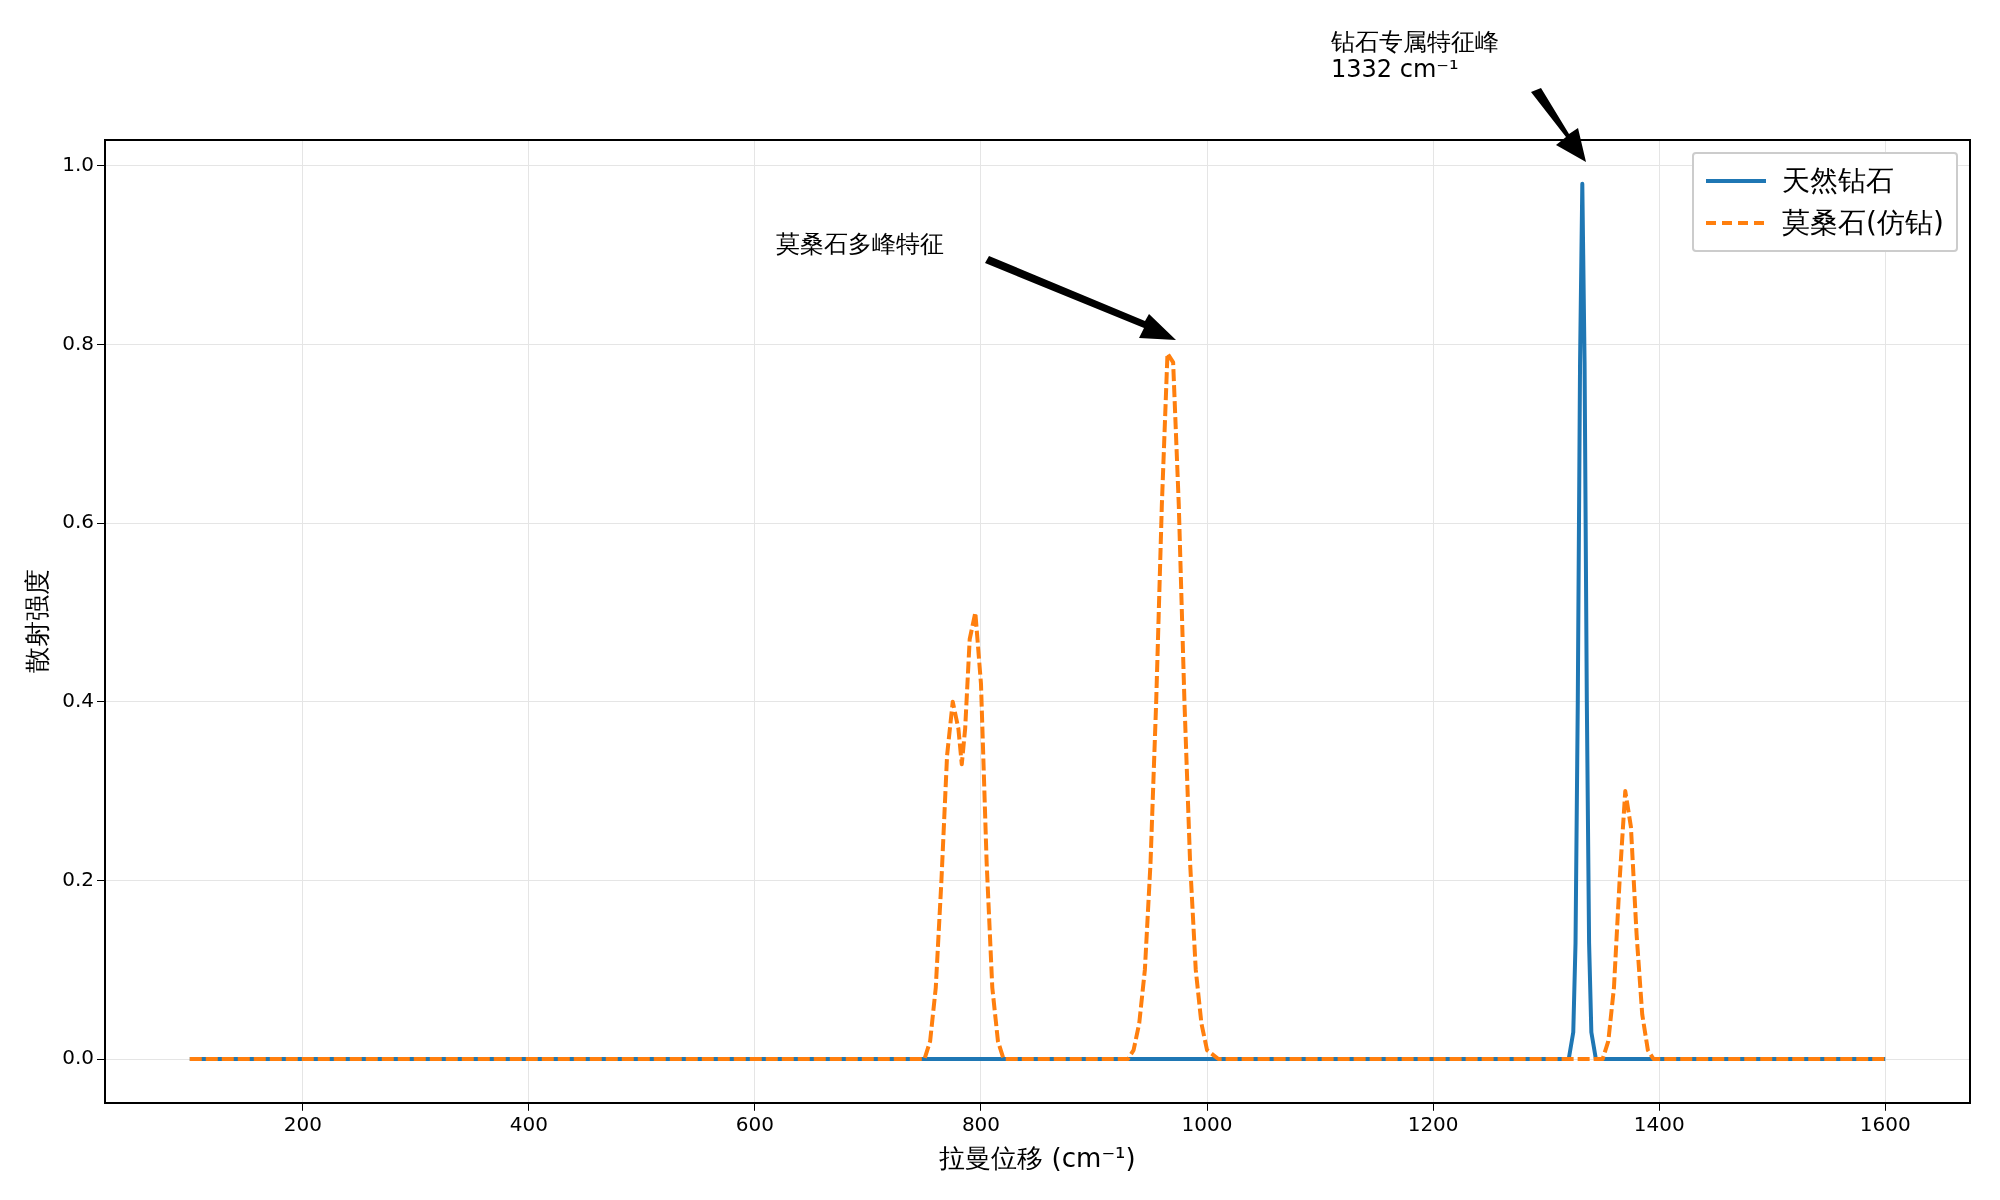  What do you see at coordinates (1414, 55) in the screenshot?
I see `text: 钻石专属特征峰 1332 cm⁻¹` at bounding box center [1414, 55].